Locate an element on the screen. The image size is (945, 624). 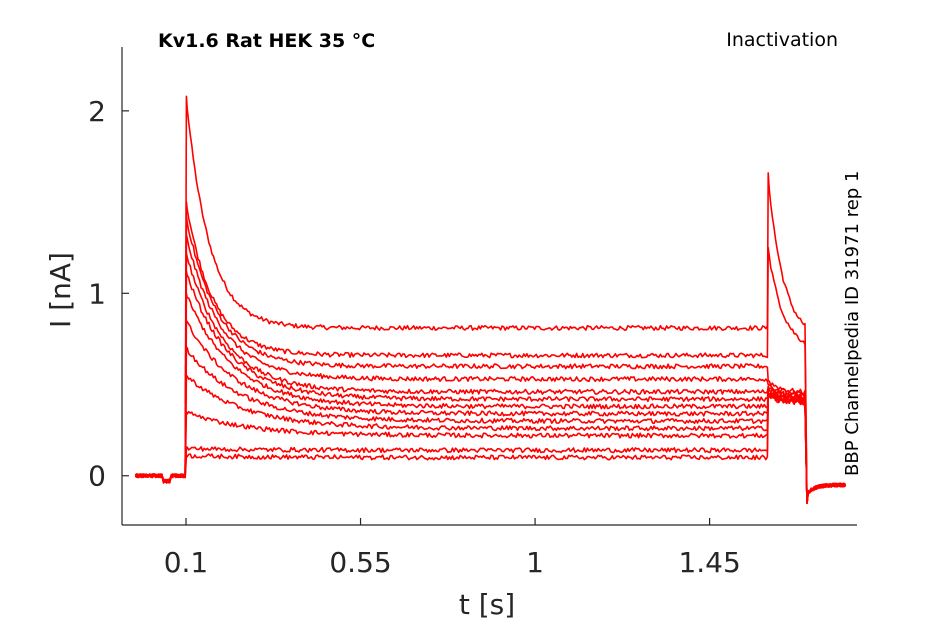
x-tick-label: 1 is located at coordinates (535, 562).